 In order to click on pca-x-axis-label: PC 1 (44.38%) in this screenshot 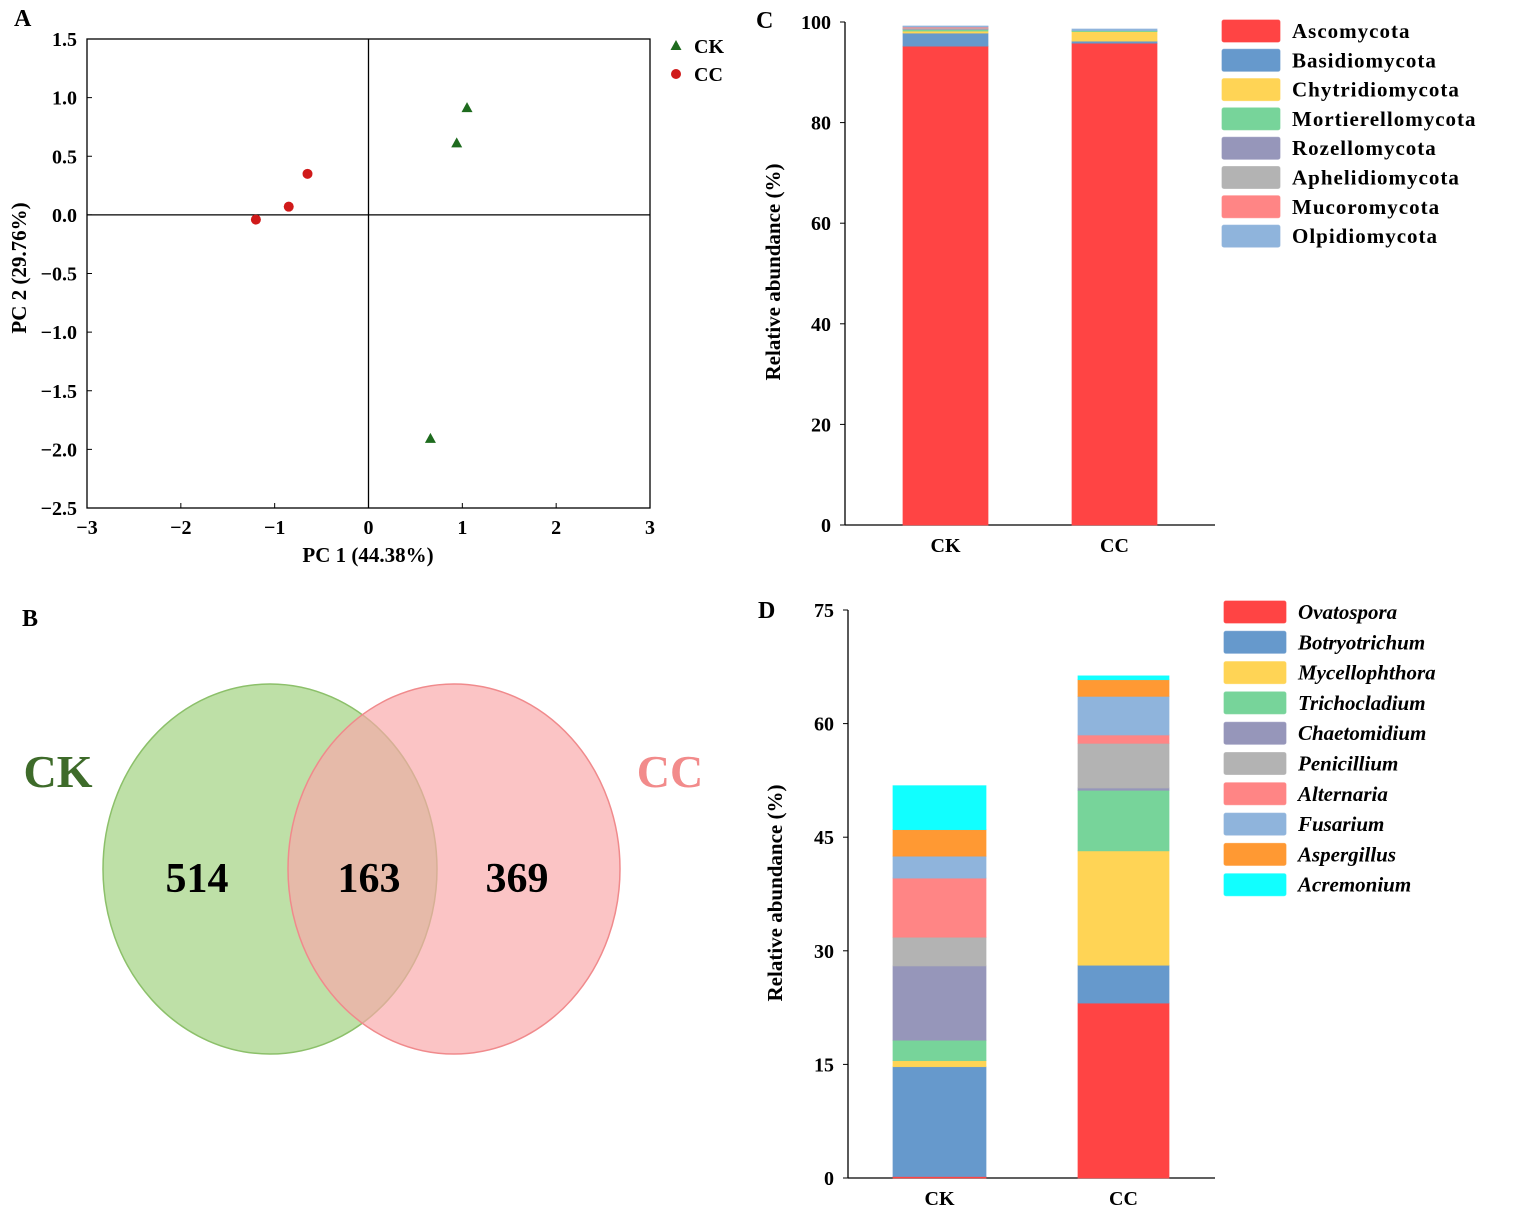, I will do `click(367, 555)`.